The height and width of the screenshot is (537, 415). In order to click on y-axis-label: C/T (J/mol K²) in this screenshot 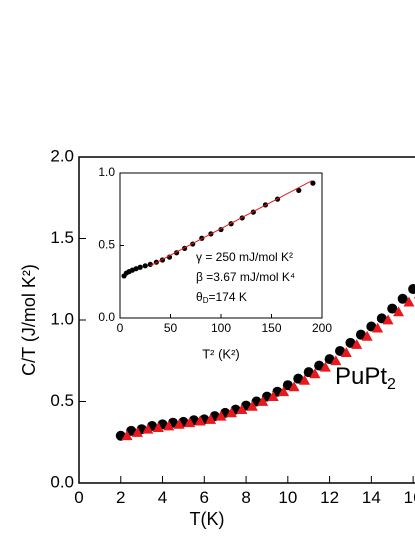, I will do `click(29, 320)`.